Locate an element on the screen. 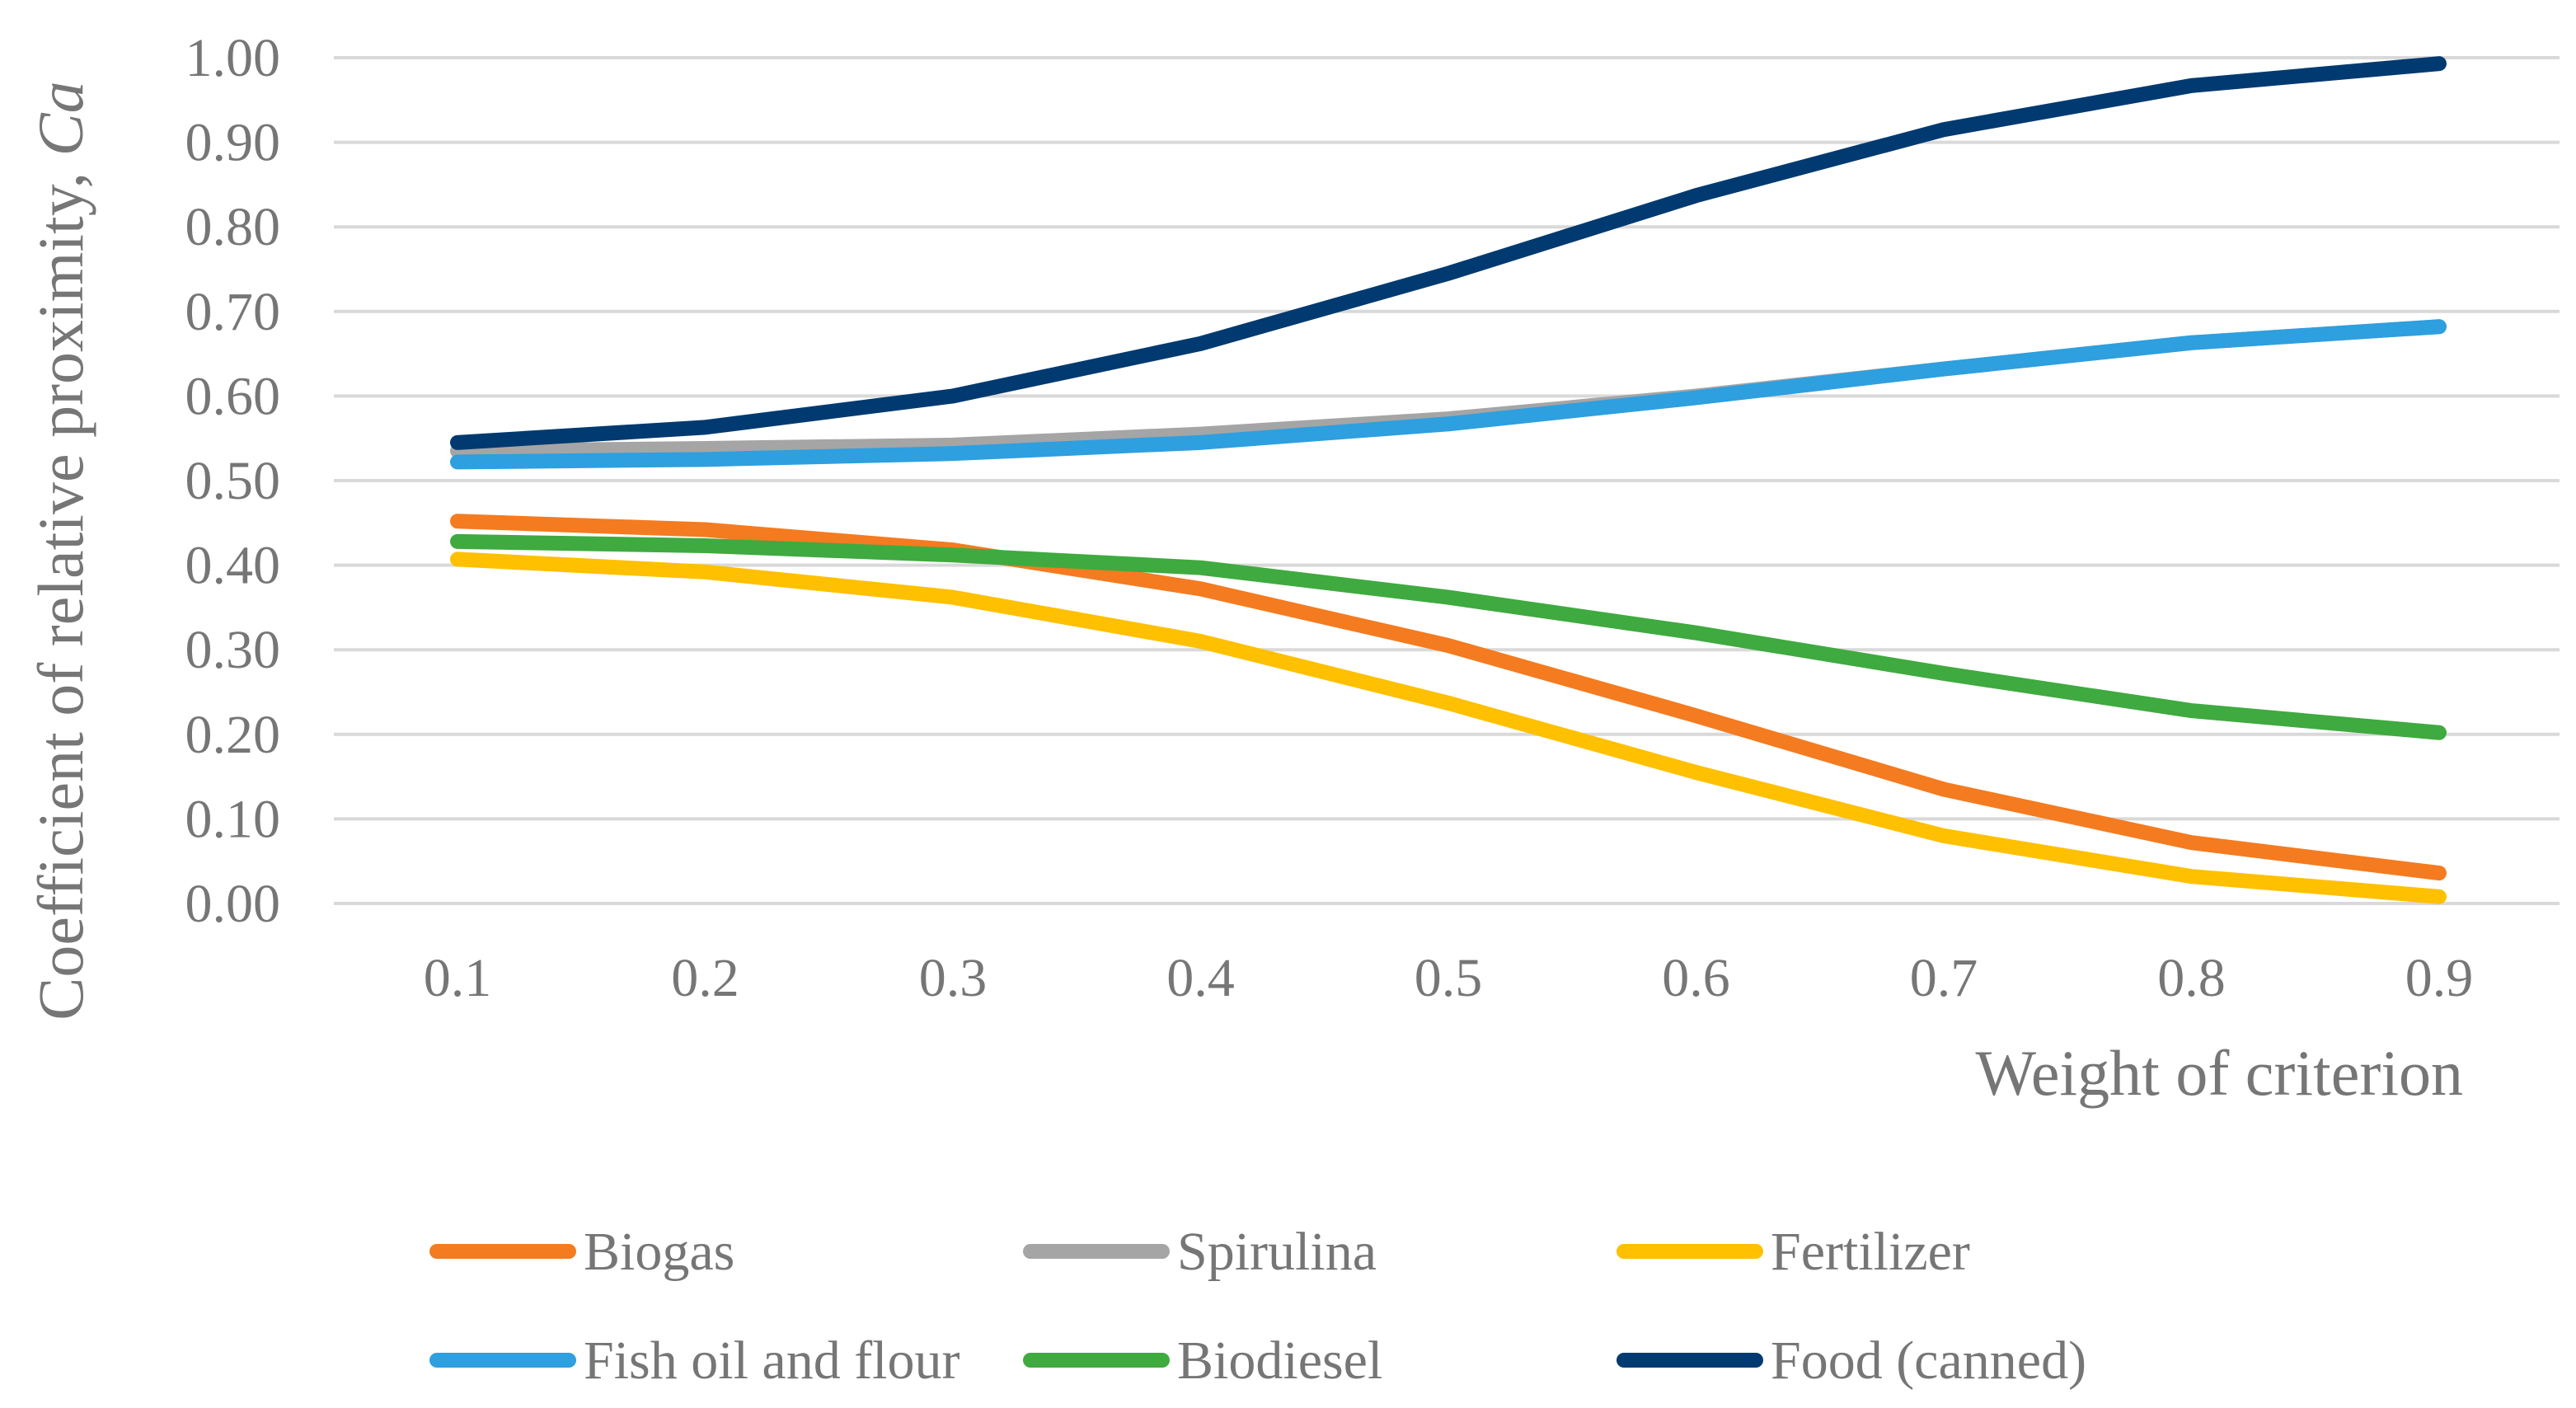 The width and height of the screenshot is (2576, 1408). legend-label: Spirulina is located at coordinates (1277, 1252).